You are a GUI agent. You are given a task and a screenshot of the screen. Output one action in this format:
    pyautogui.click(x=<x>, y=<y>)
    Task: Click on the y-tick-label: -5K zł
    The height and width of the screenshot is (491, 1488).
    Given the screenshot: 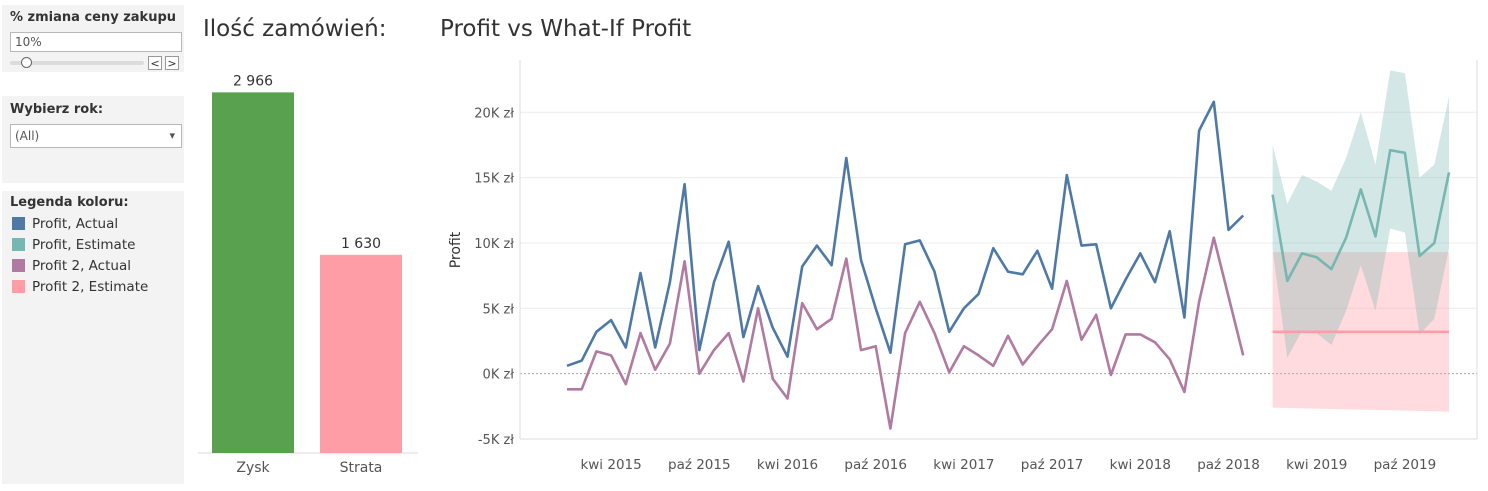 What is the action you would take?
    pyautogui.click(x=496, y=440)
    